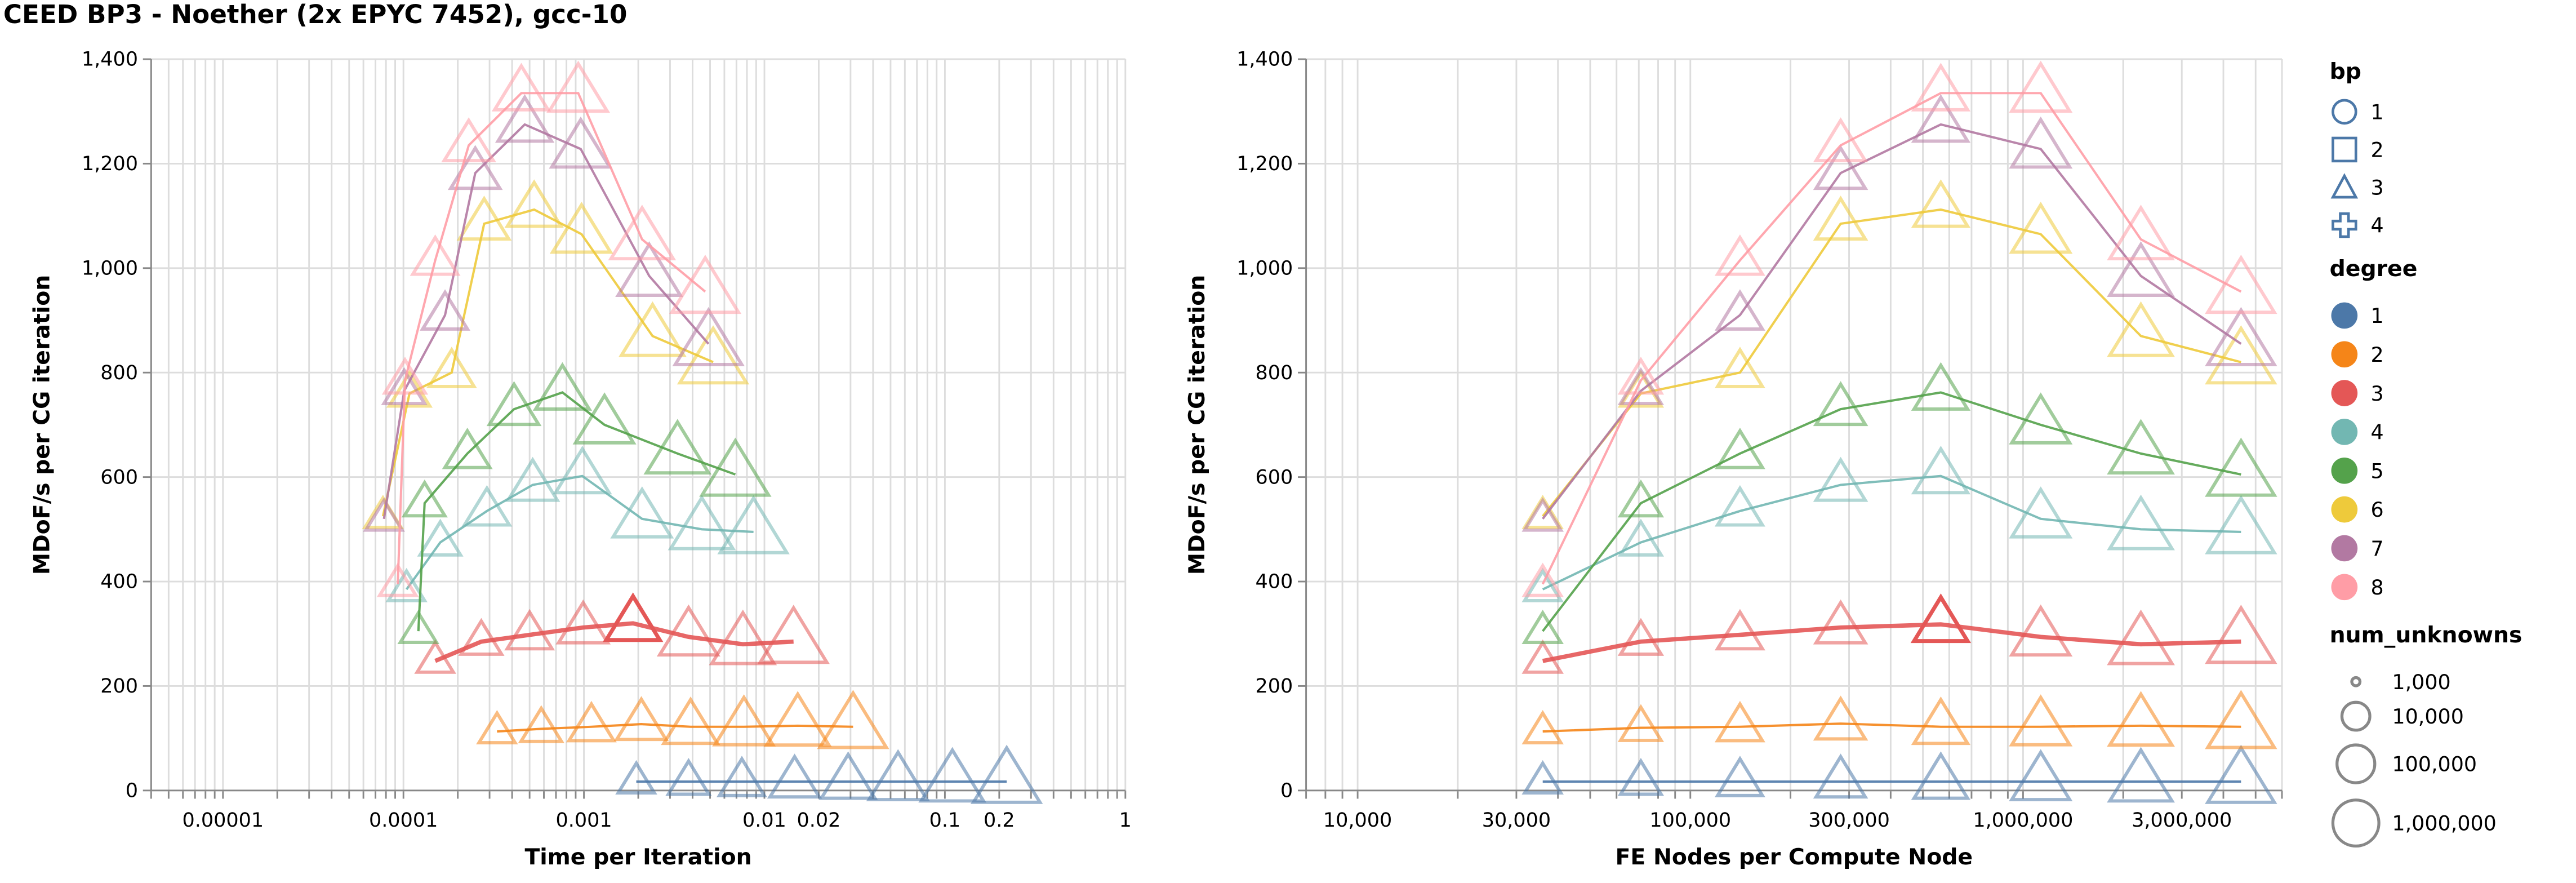 Image resolution: width=2576 pixels, height=883 pixels. Describe the element at coordinates (945, 820) in the screenshot. I see `x-tick-label: 0.1` at that location.